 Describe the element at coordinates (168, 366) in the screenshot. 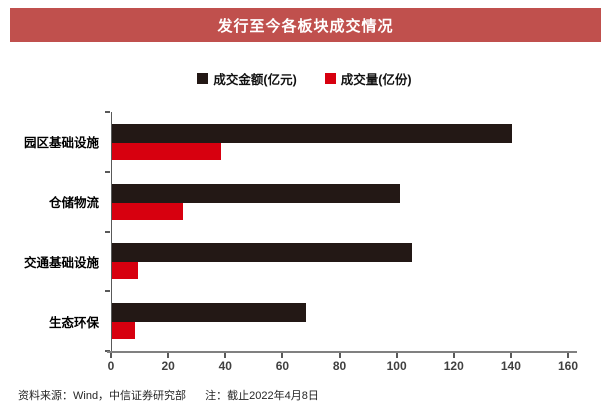

I see `x-tick-label: 20` at that location.